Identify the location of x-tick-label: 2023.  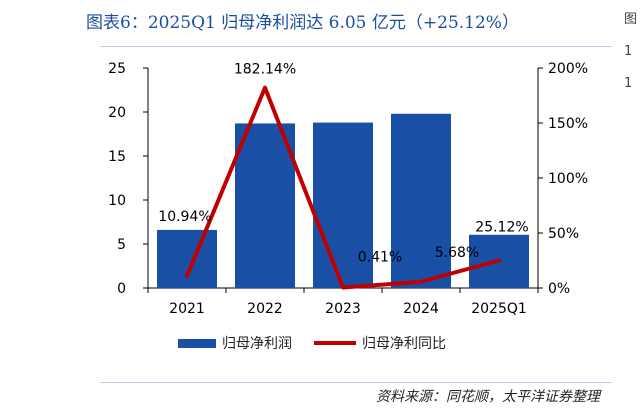
(343, 309).